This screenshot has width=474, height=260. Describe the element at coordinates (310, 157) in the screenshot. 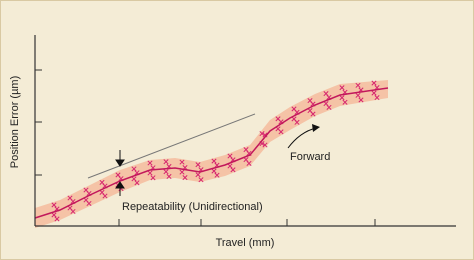

I see `annotation: Forward` at that location.